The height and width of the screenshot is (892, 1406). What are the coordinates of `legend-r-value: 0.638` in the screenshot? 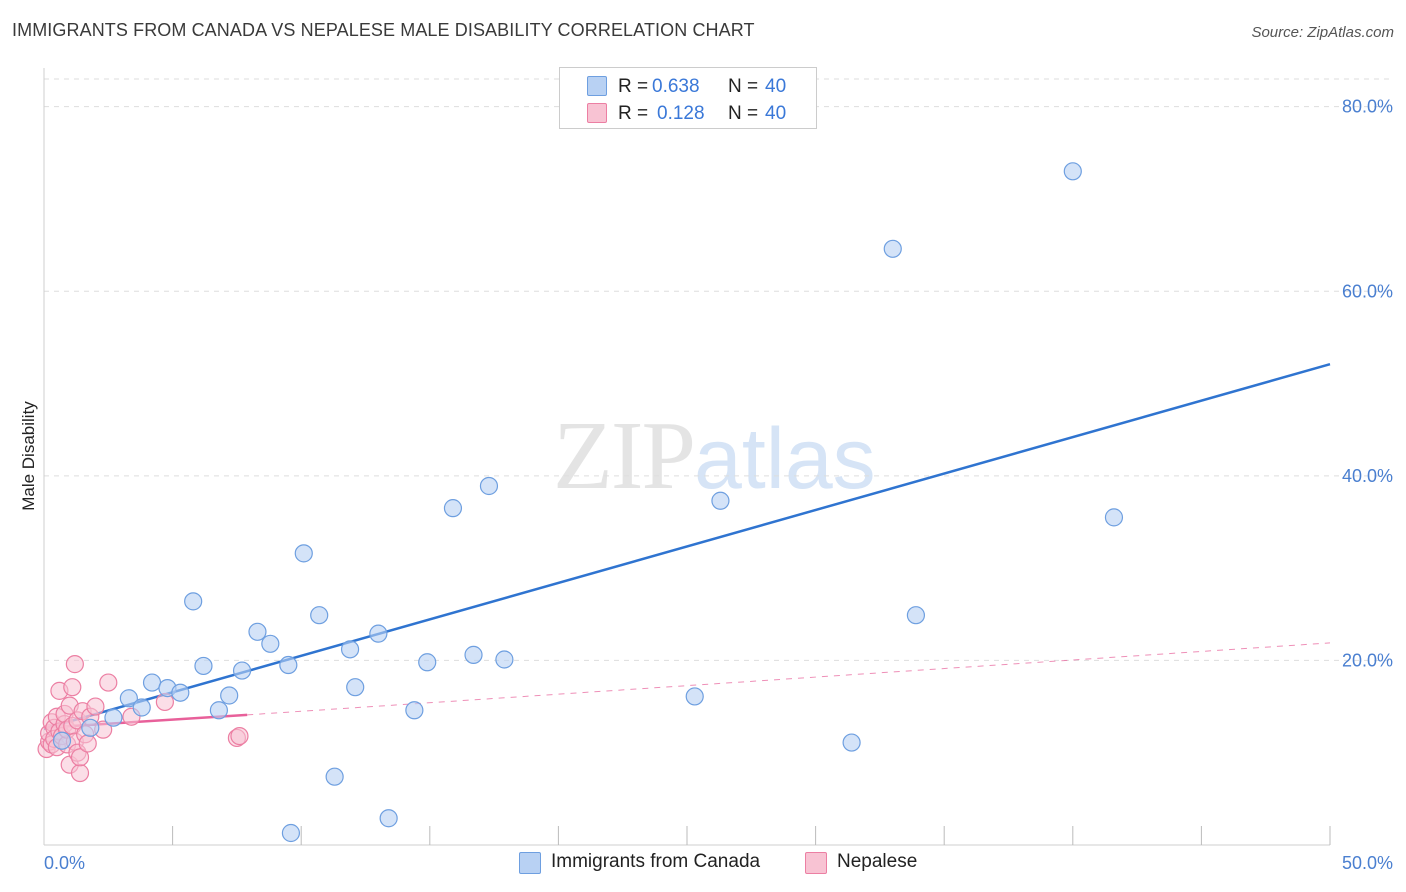 It's located at (676, 86).